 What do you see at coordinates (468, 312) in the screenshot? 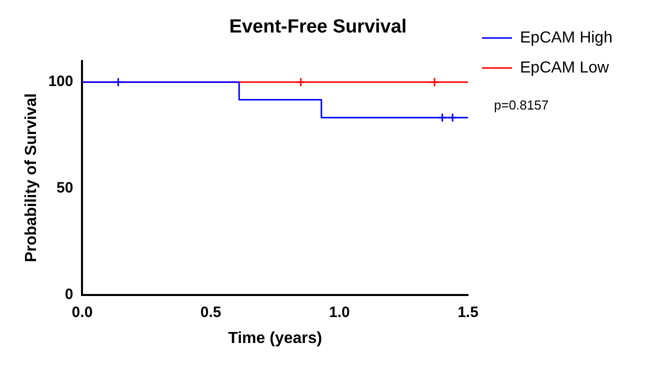
I see `x-tick-label: 1.5` at bounding box center [468, 312].